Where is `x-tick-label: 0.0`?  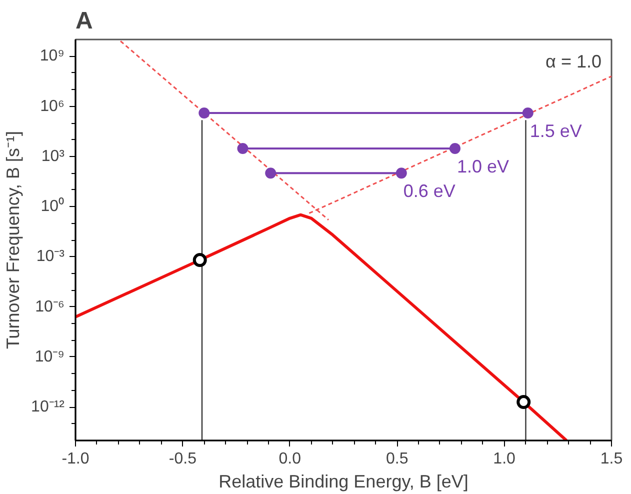
x-tick-label: 0.0 is located at coordinates (290, 459).